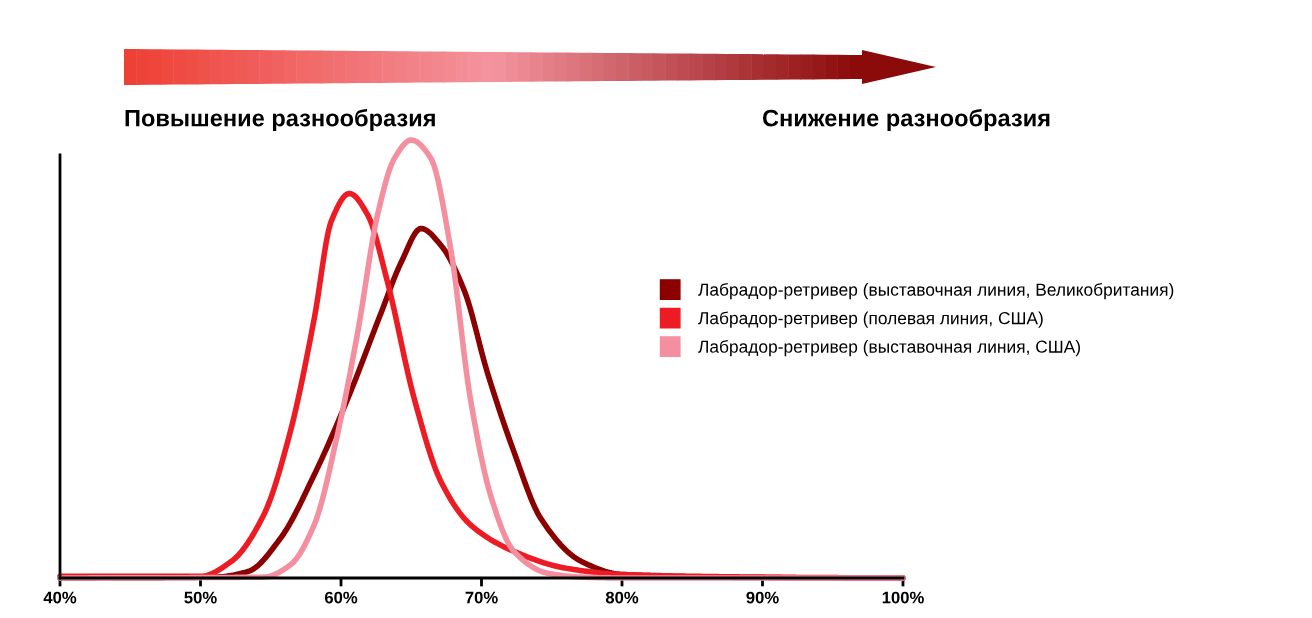 The height and width of the screenshot is (618, 1312). I want to click on text: Повышение разнообразия, so click(280, 120).